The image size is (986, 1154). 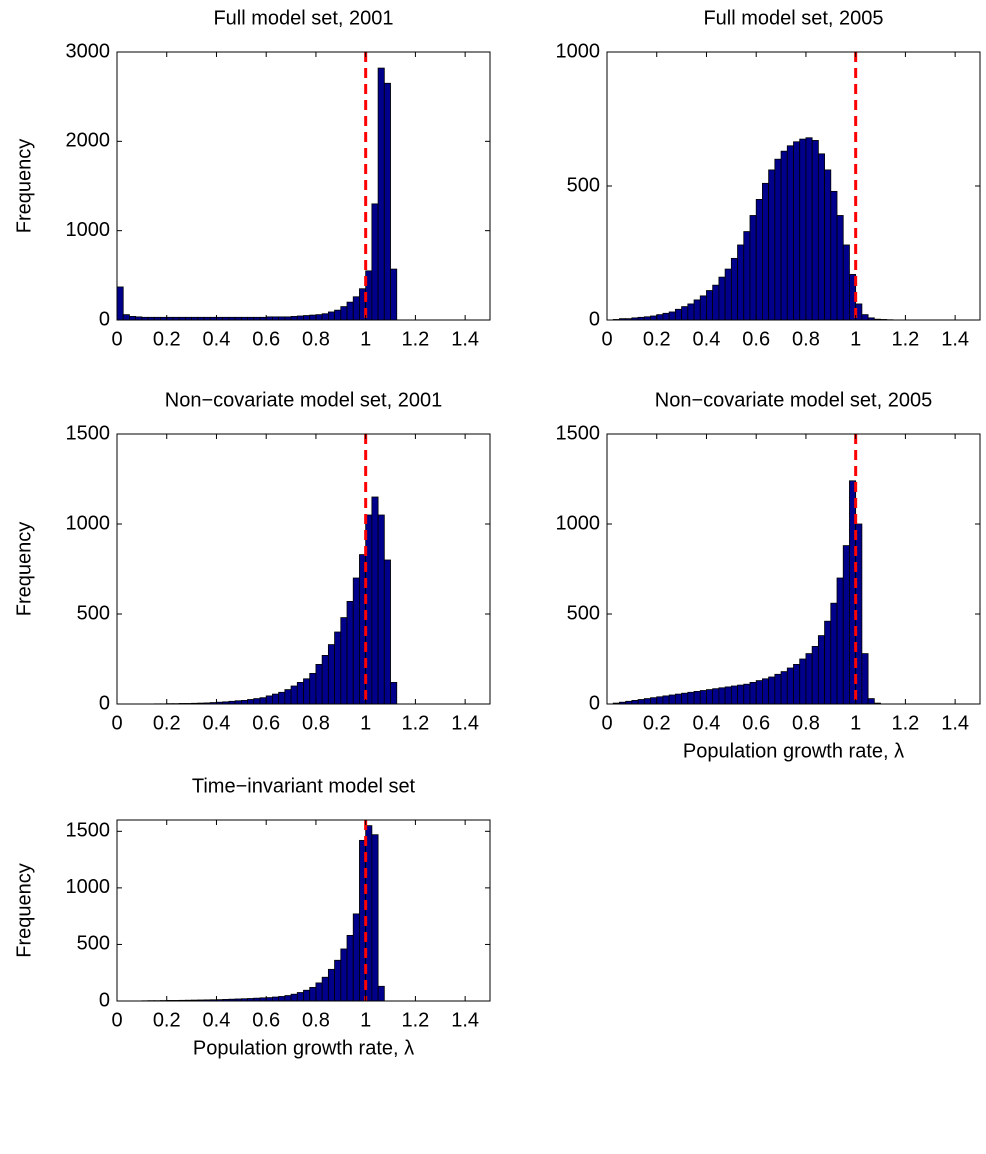 I want to click on x-tick-label: 0, so click(x=116, y=1020).